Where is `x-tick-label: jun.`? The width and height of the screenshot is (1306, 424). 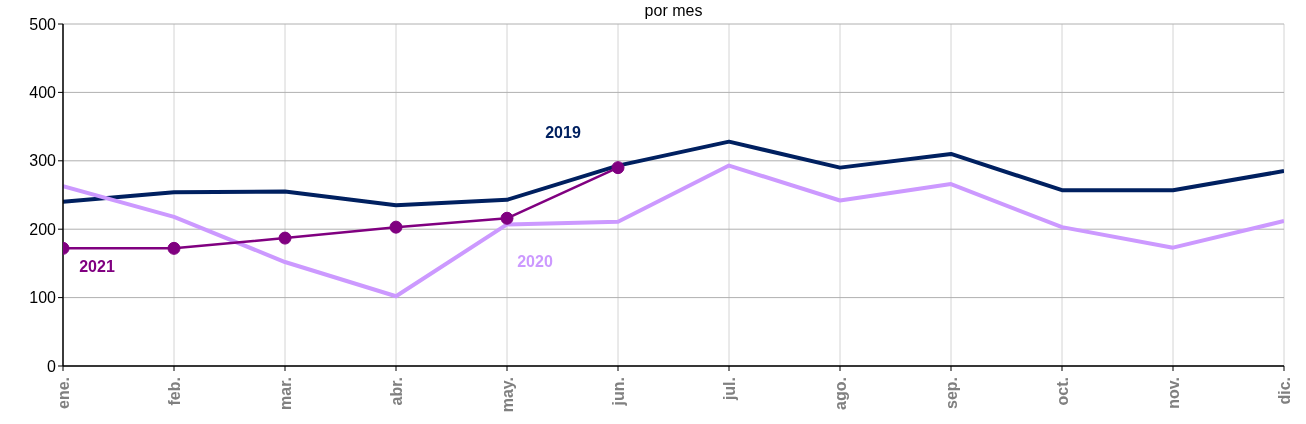
x-tick-label: jun. is located at coordinates (618, 392).